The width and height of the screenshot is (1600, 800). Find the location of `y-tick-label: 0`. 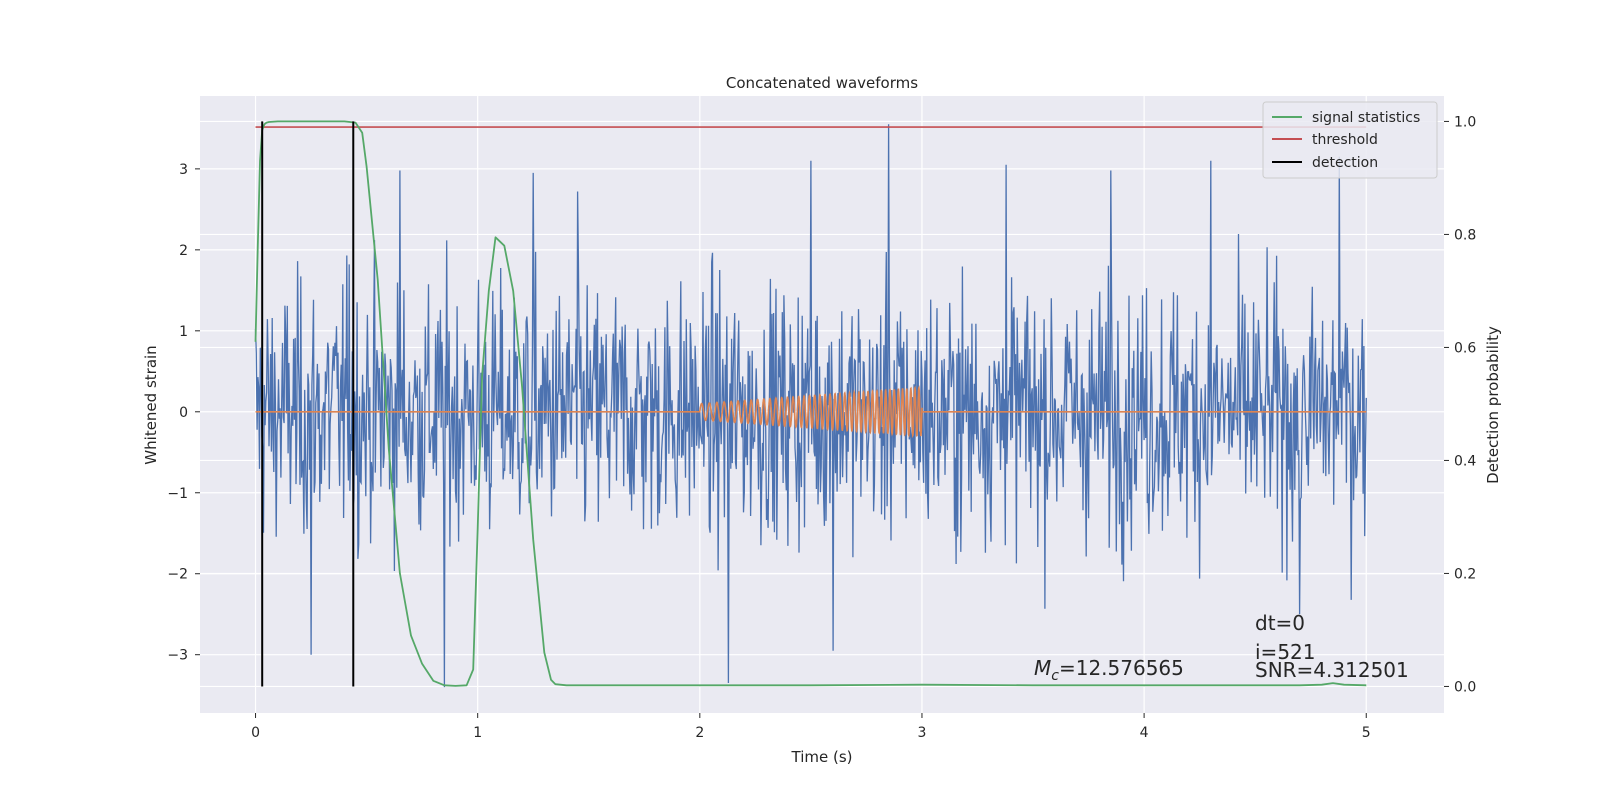

y-tick-label: 0 is located at coordinates (183, 413).